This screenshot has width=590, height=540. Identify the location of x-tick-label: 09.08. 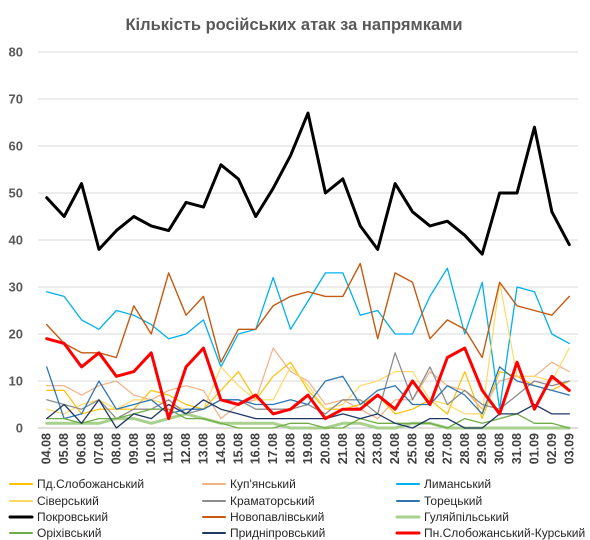
(134, 448).